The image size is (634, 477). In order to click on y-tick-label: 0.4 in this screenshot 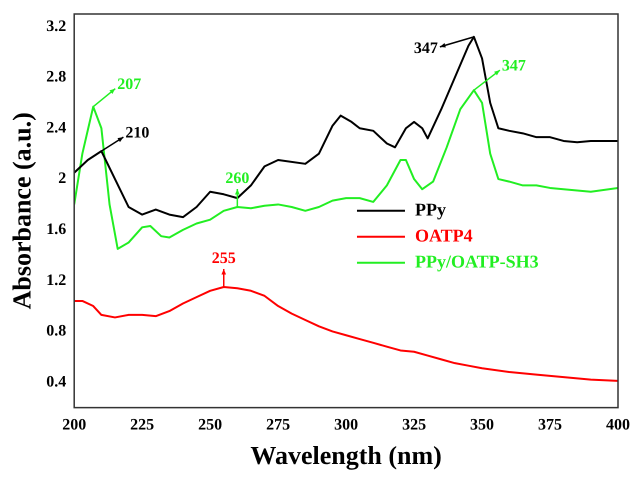, I will do `click(56, 381)`.